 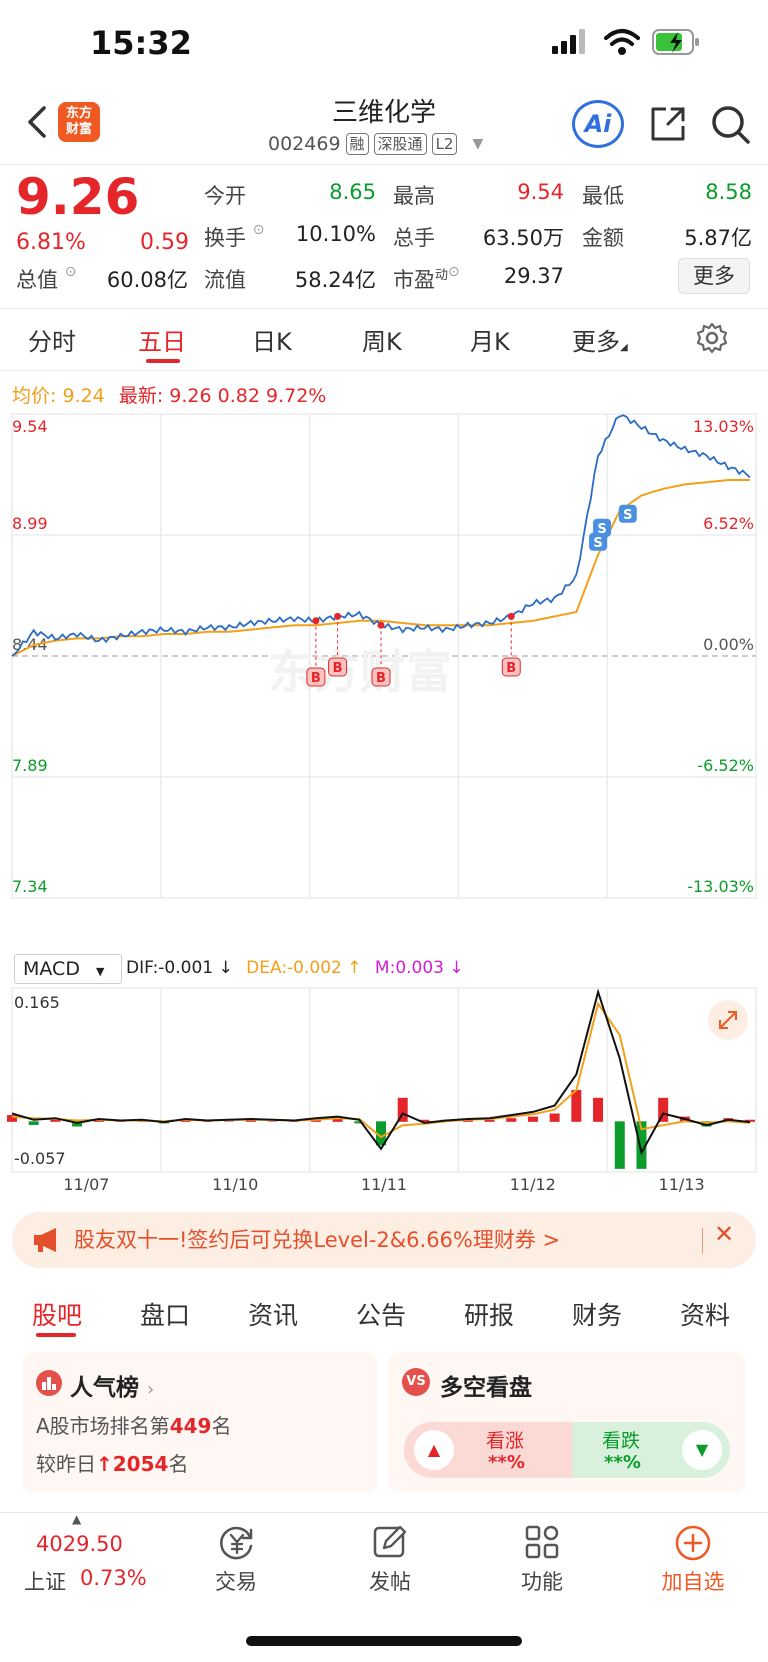 I want to click on settings-gear-icon, so click(x=712, y=338).